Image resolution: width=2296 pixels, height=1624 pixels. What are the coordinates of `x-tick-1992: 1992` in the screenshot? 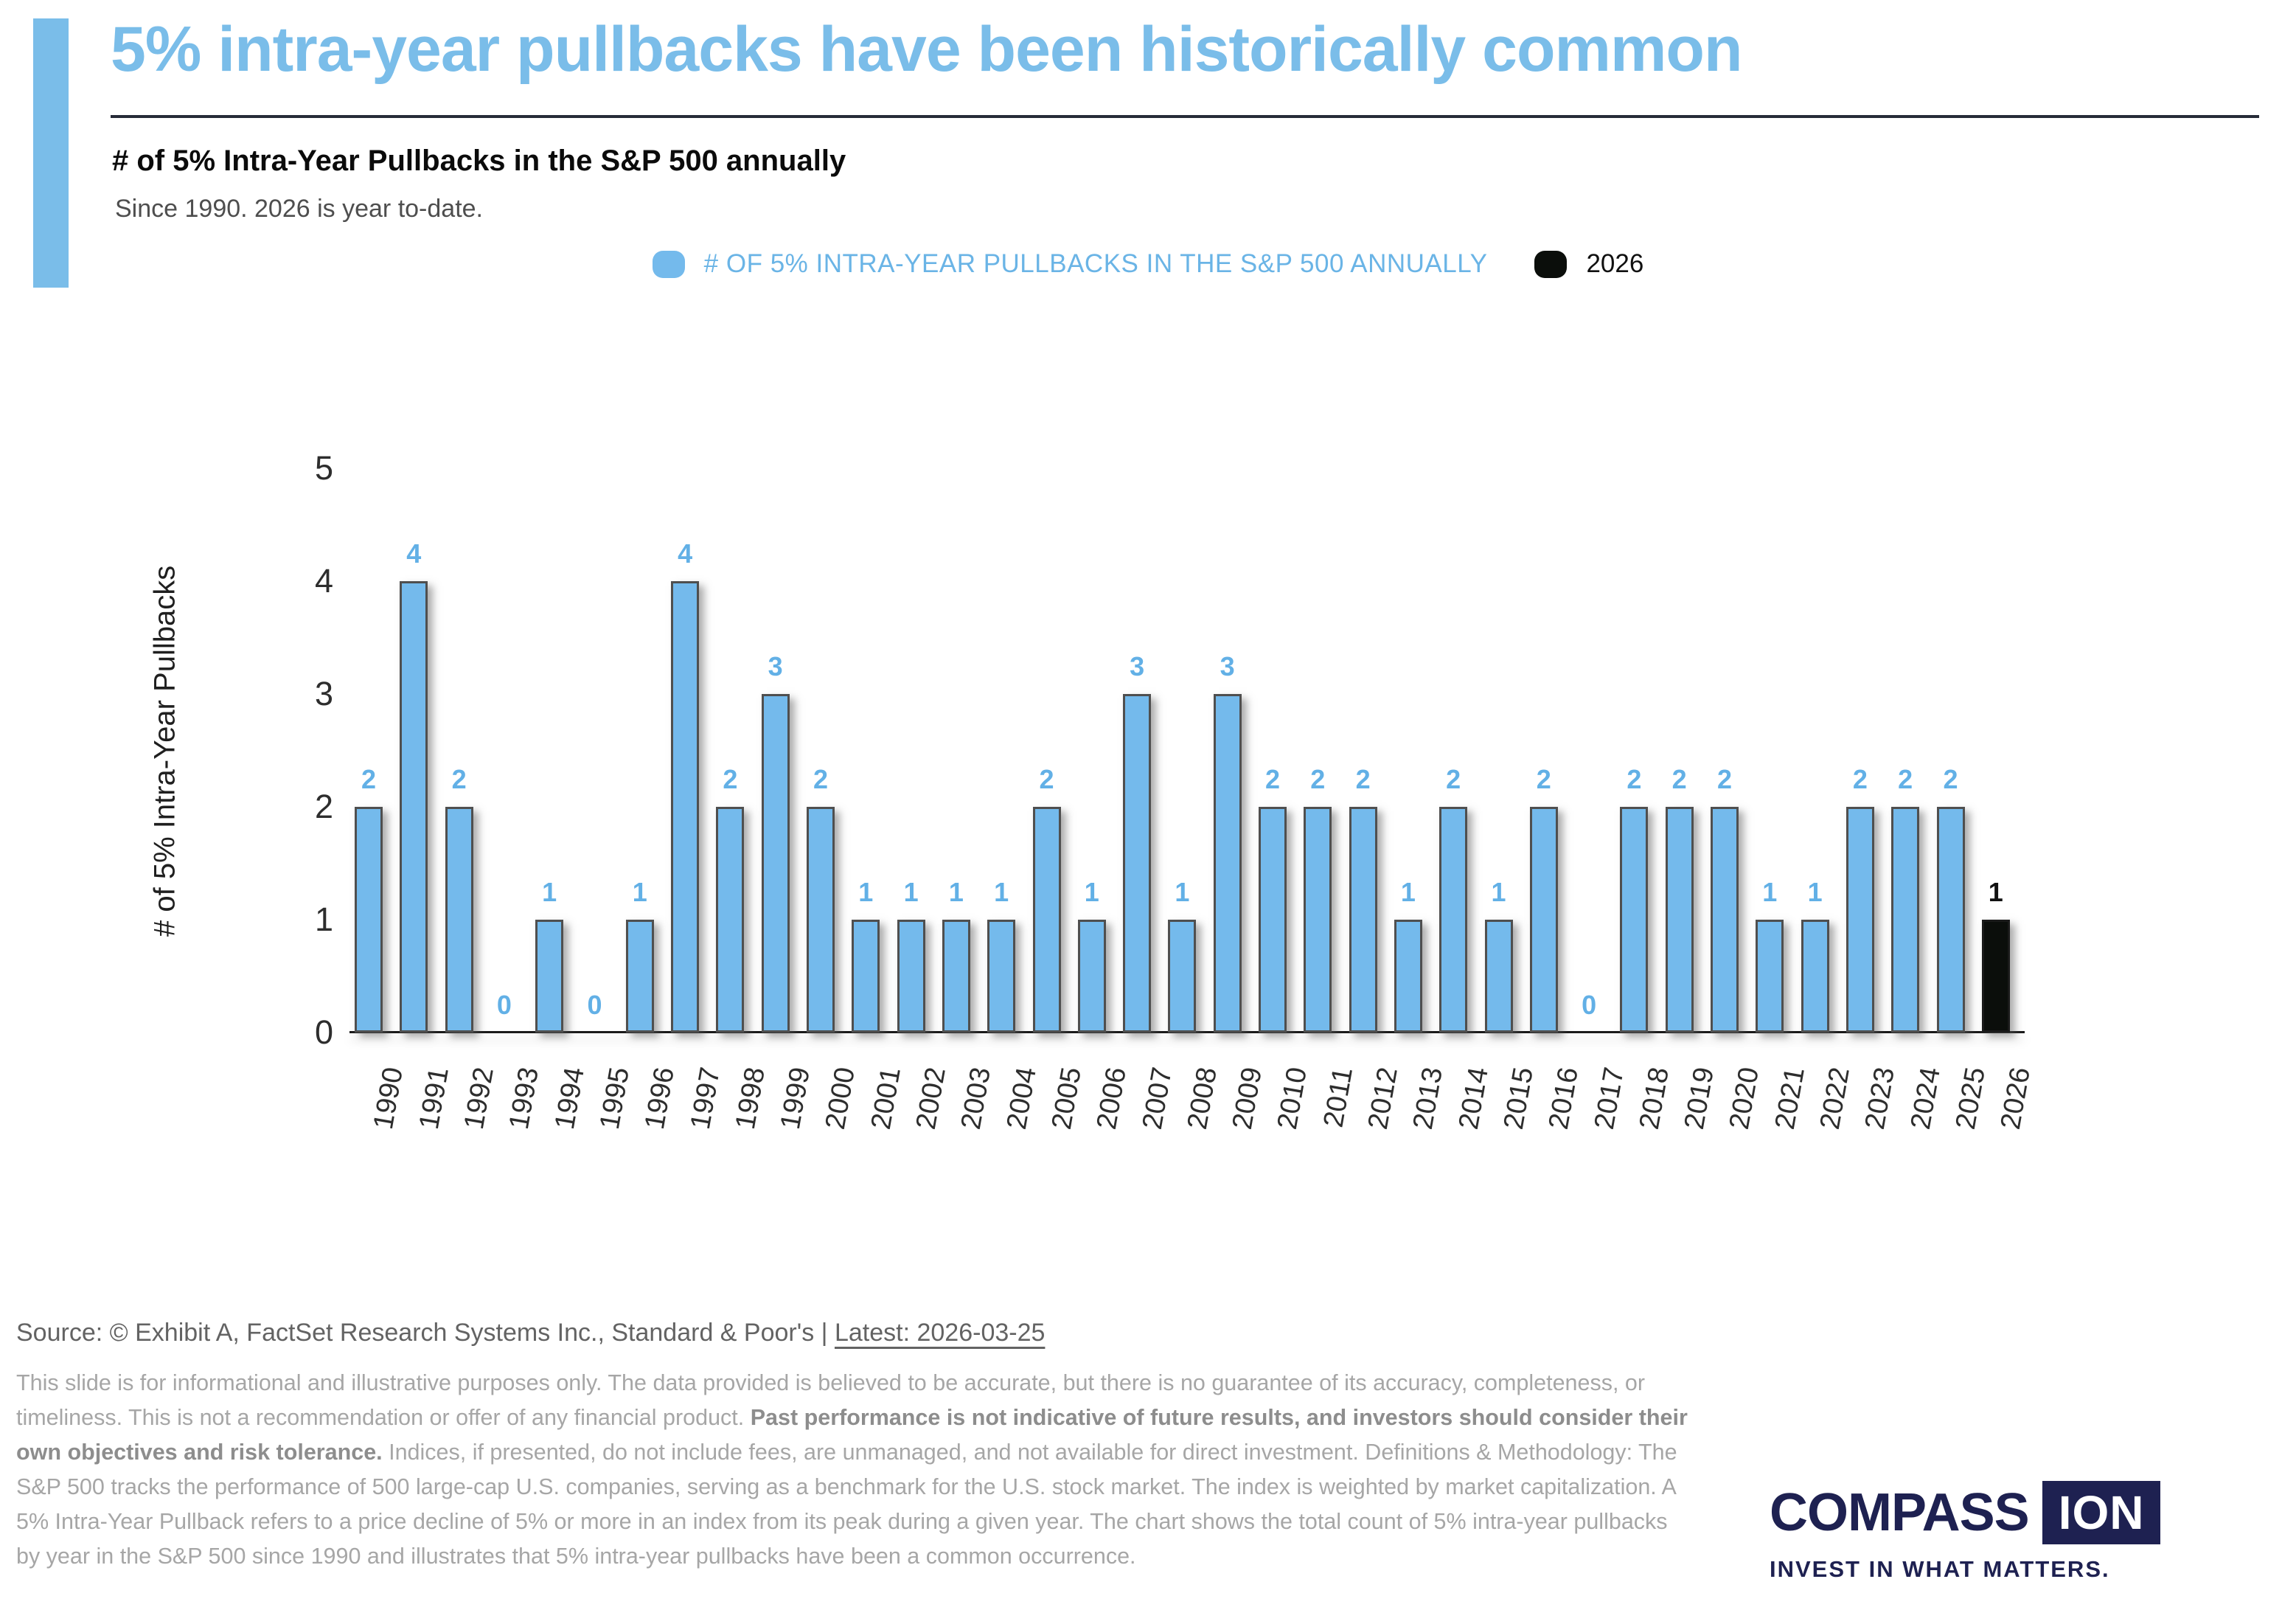 It's located at (479, 1099).